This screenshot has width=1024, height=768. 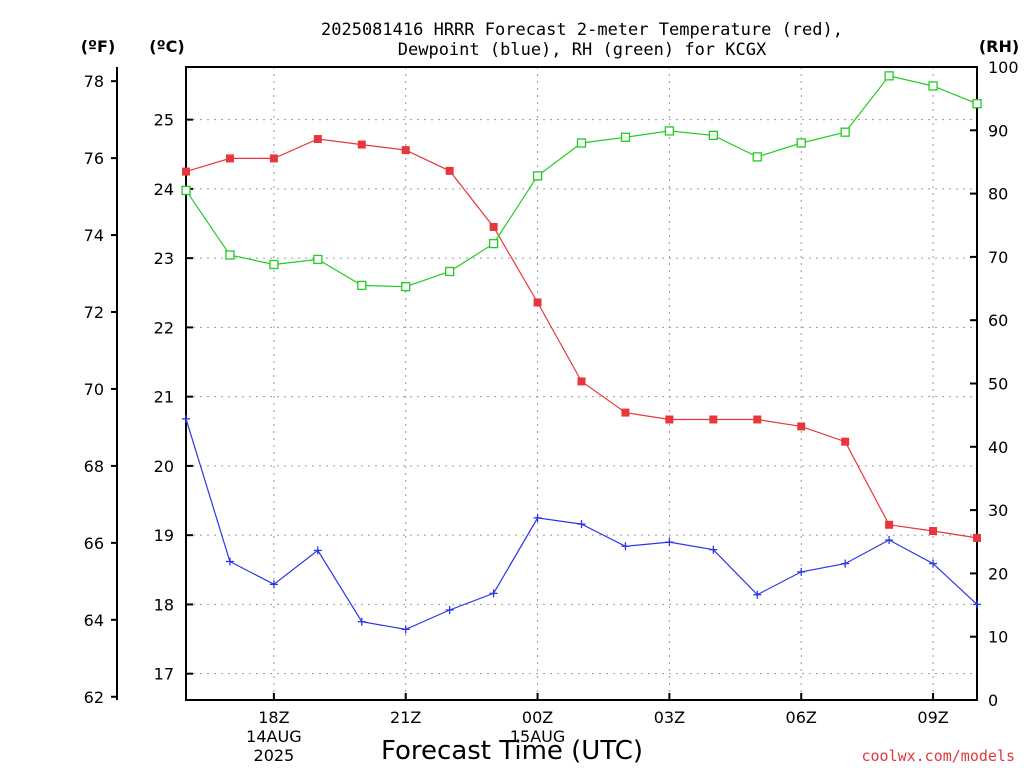 What do you see at coordinates (94, 312) in the screenshot?
I see `fahrenheit-tick-label: 72` at bounding box center [94, 312].